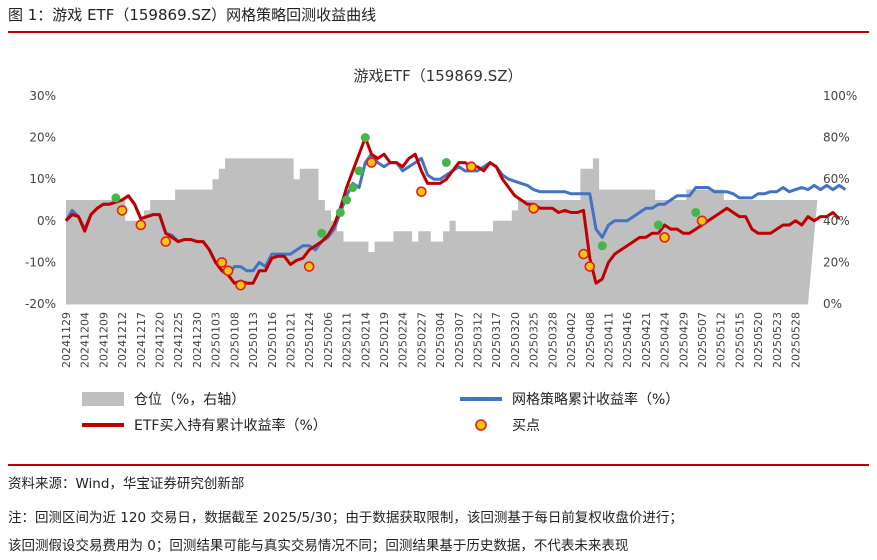 This screenshot has width=877, height=560. What do you see at coordinates (40, 304) in the screenshot?
I see `y-left-tick-label: -20%` at bounding box center [40, 304].